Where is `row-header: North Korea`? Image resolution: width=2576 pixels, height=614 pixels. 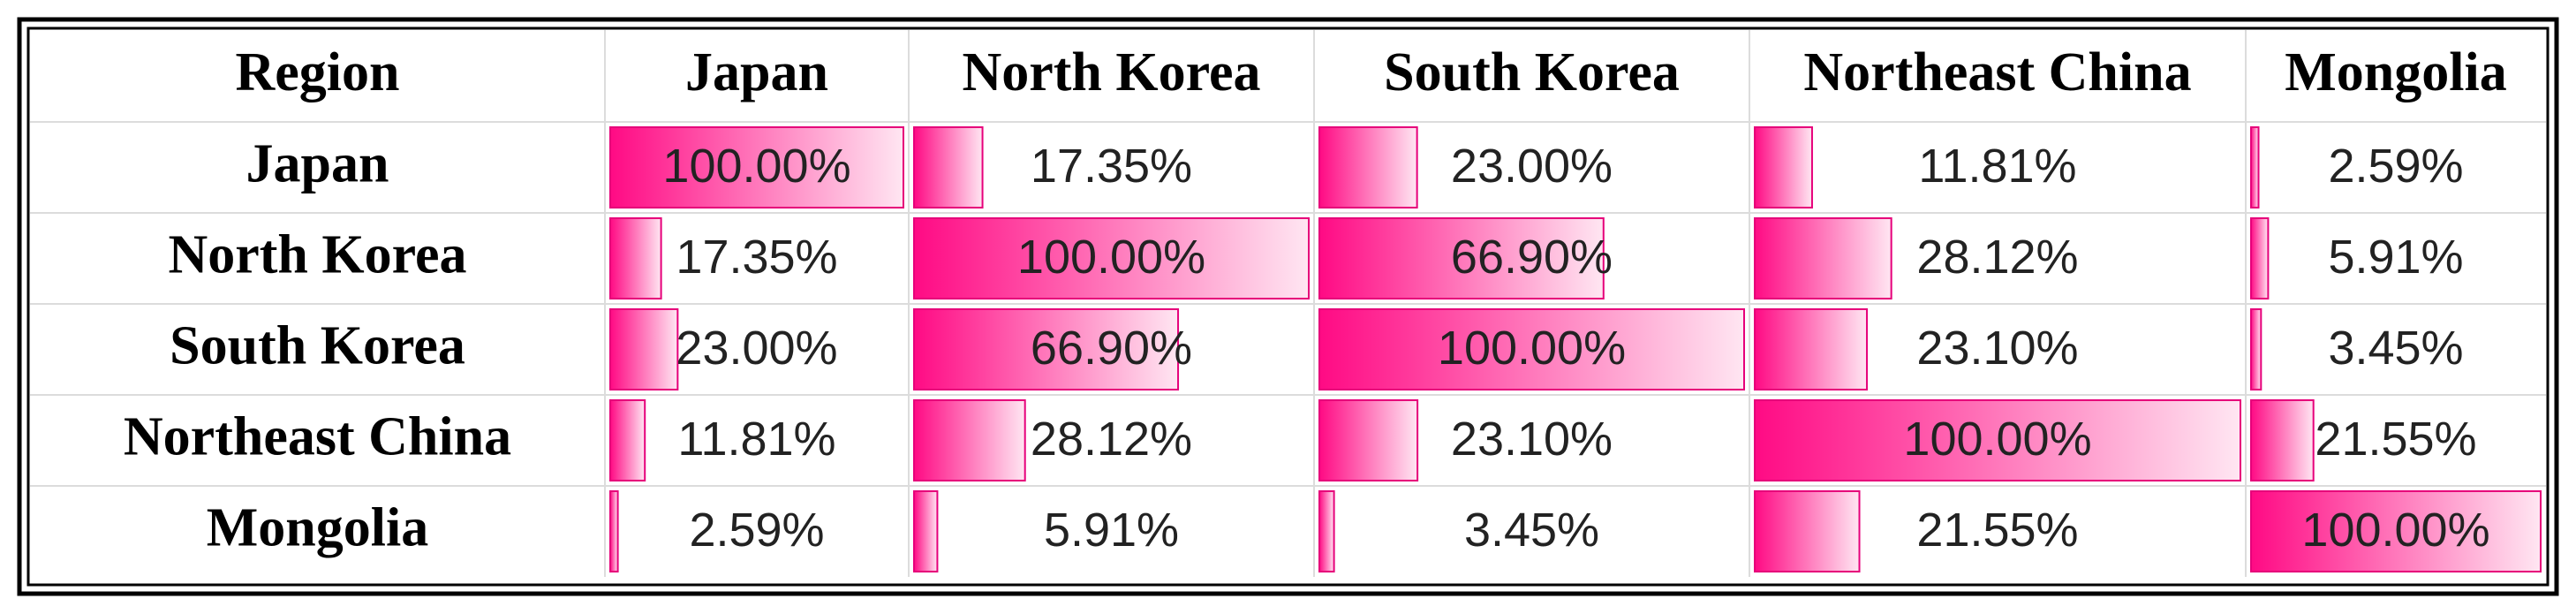
row-header: North Korea is located at coordinates (317, 255).